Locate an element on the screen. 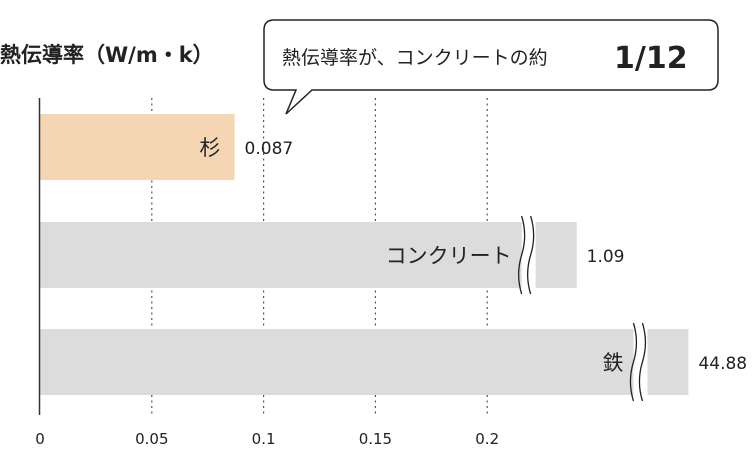 The image size is (752, 472). x-tick-labels: 0 0.05 0.1 0.15 0.2 is located at coordinates (267, 439).